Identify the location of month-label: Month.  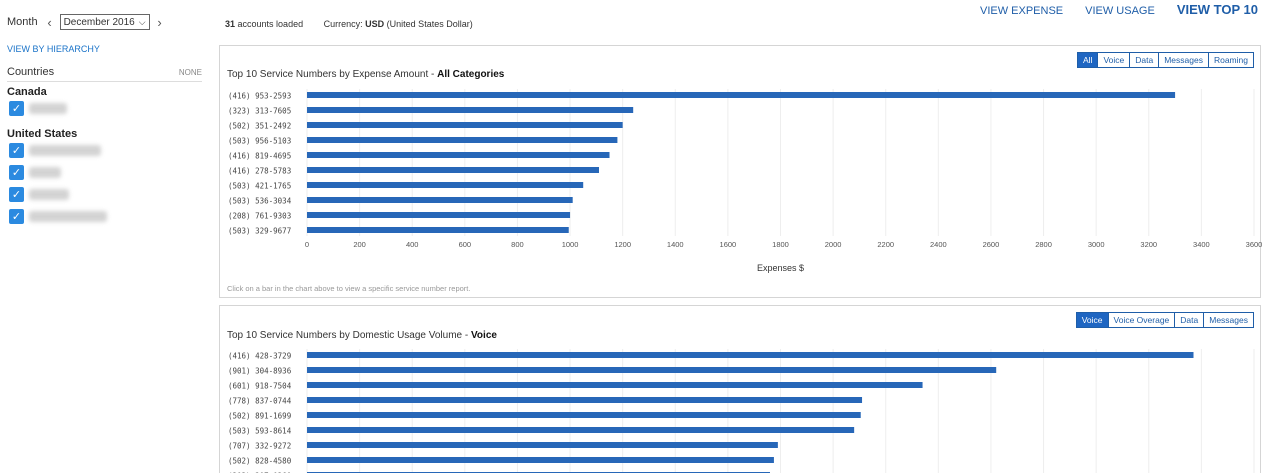
(22, 22).